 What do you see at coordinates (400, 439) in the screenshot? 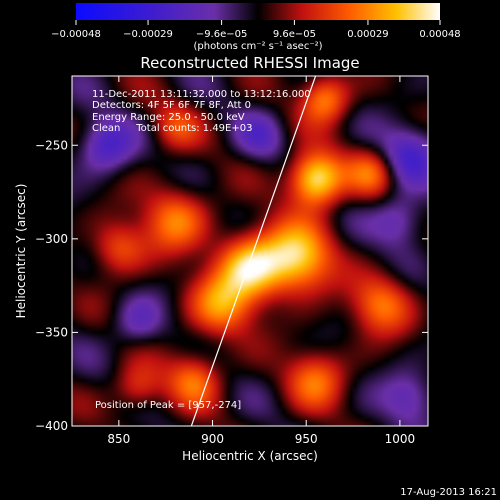
I see `x-tick-label: 1000` at bounding box center [400, 439].